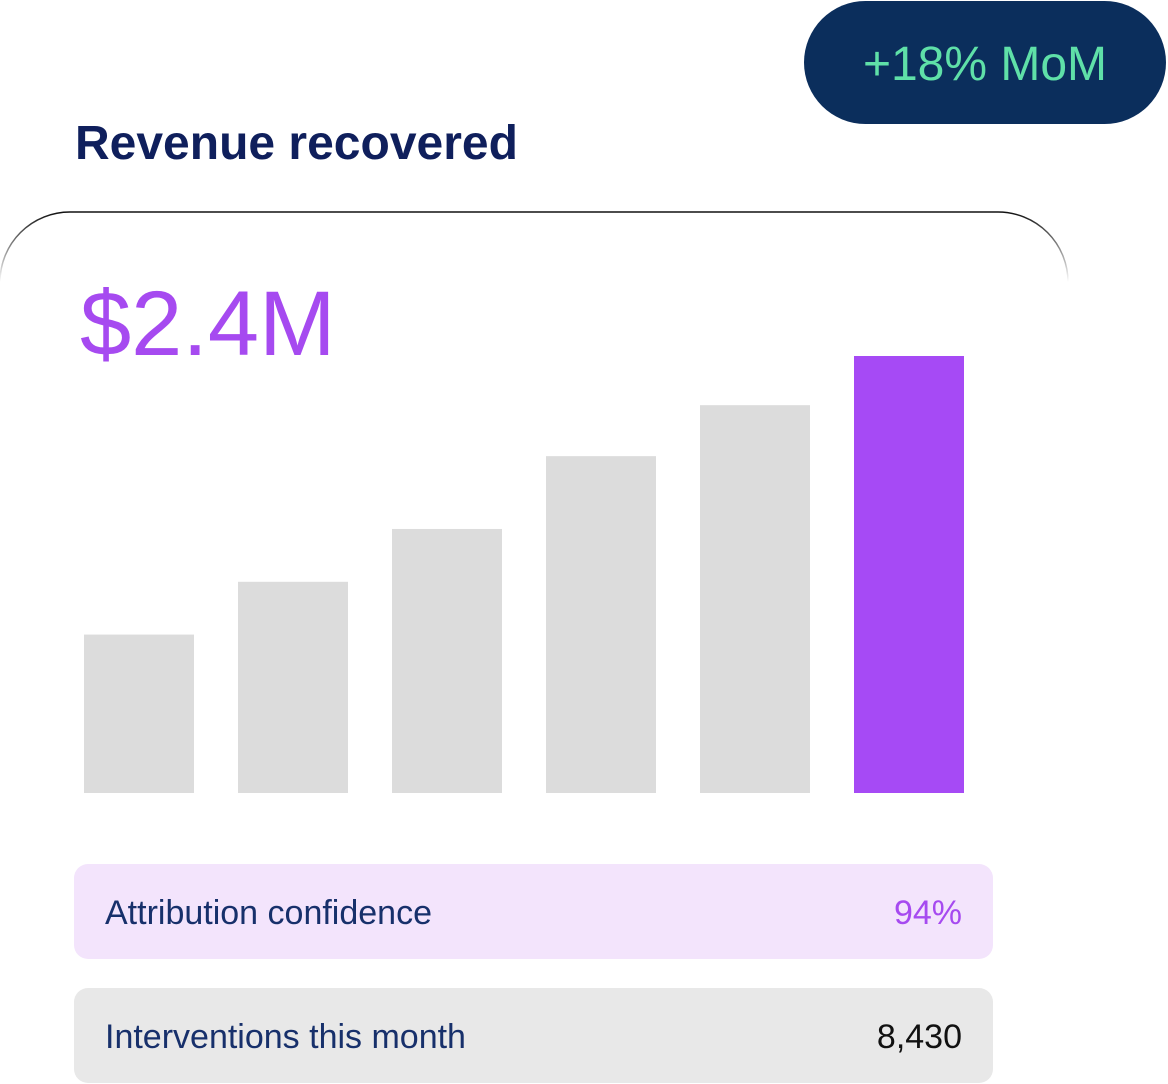 This screenshot has width=1168, height=1084. I want to click on stat-label: Interventions this month, so click(285, 1037).